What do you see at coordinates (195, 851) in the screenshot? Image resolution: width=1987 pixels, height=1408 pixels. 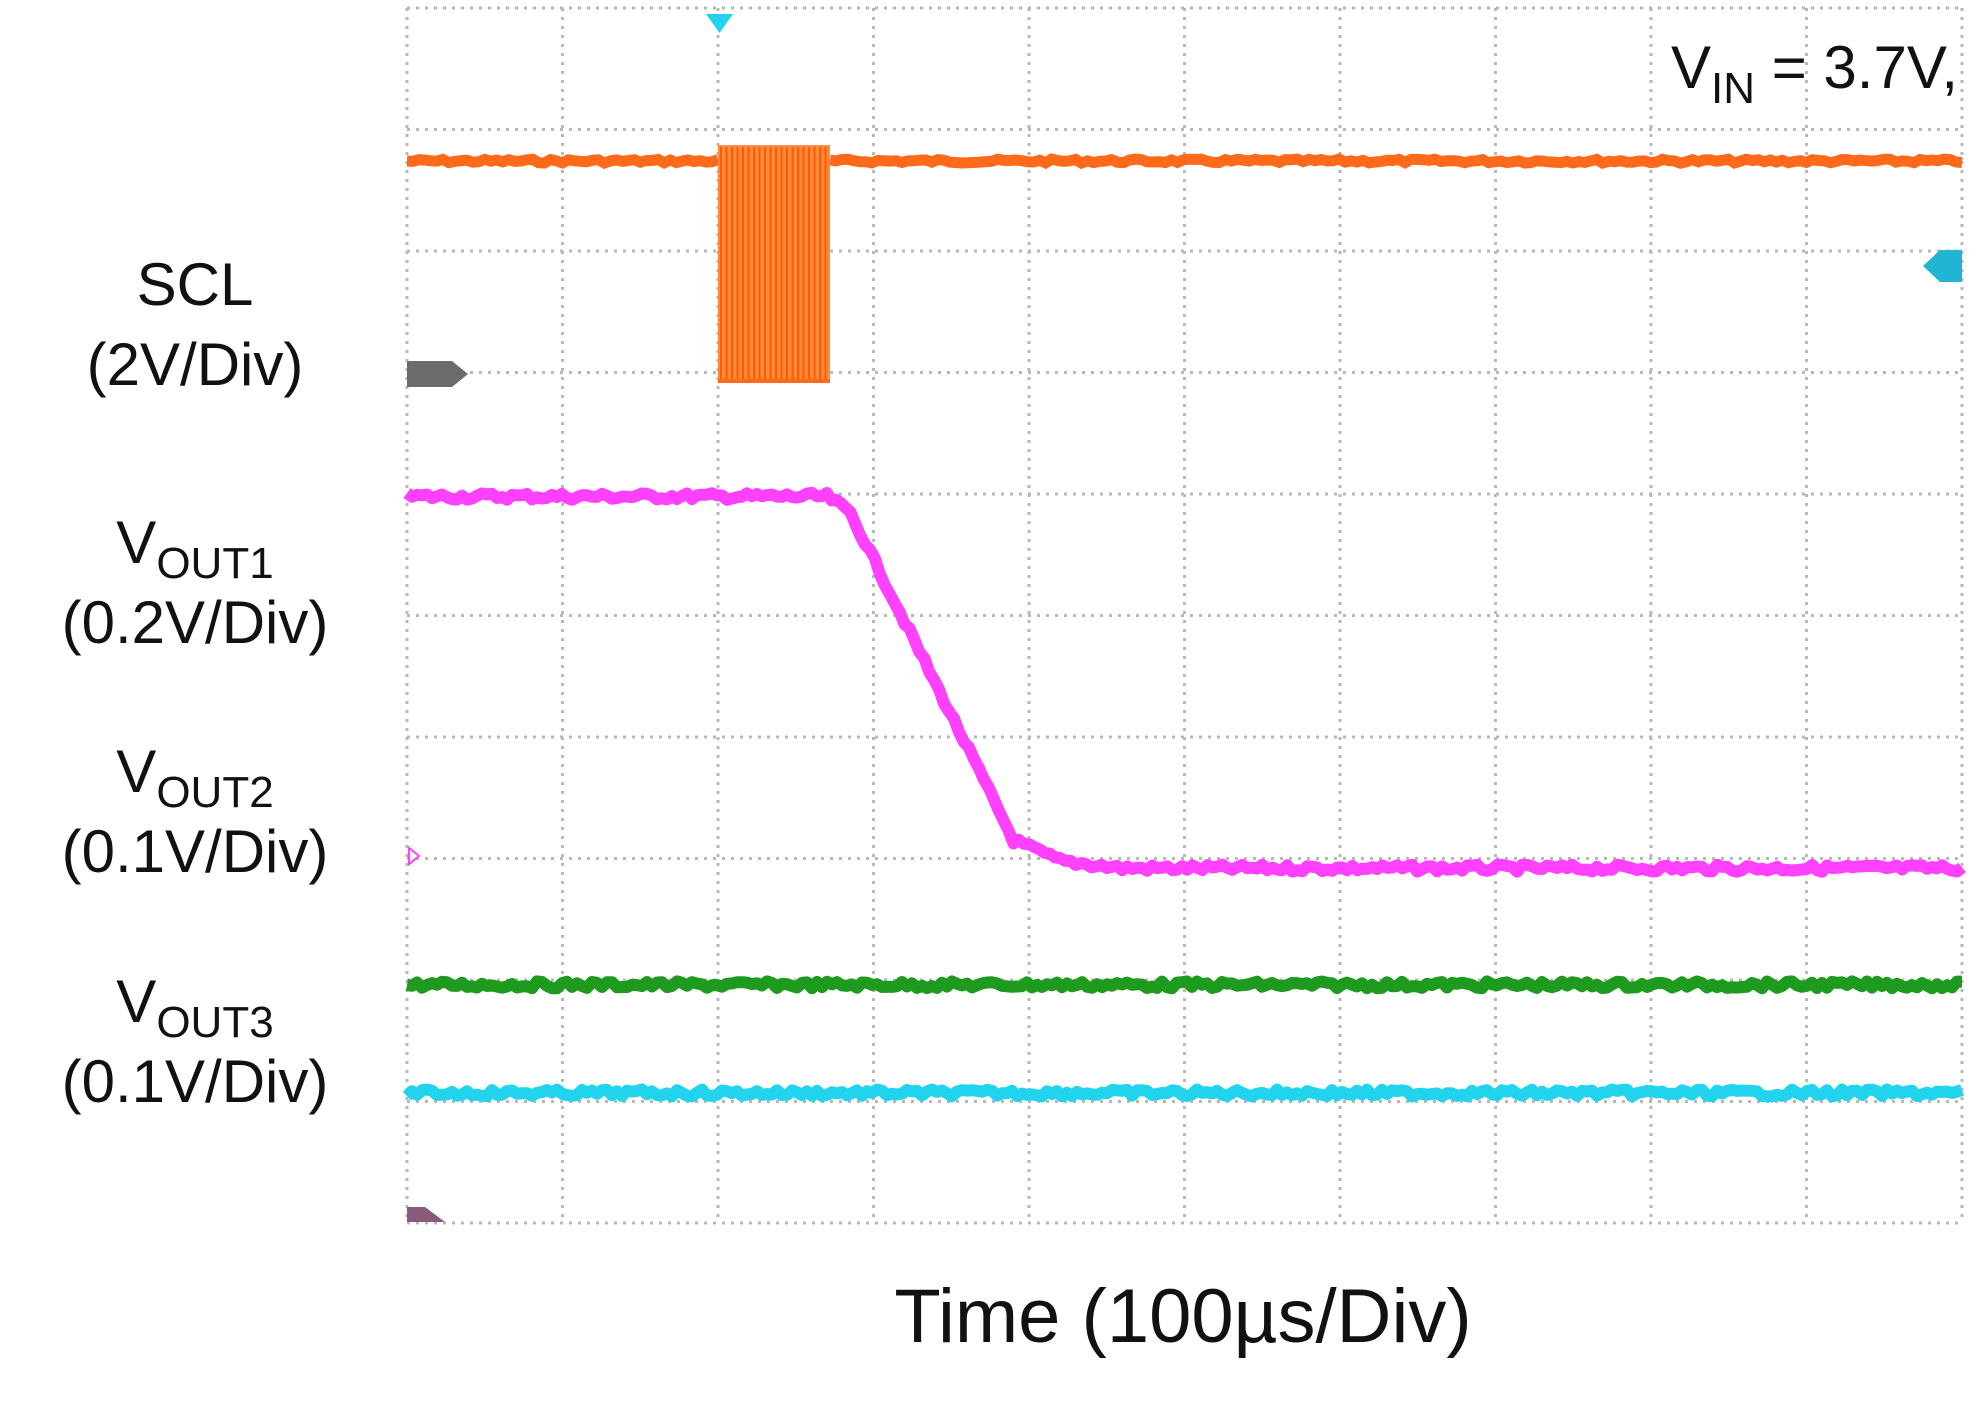 I see `channel-scale-vout2: (0.1V/Div)` at bounding box center [195, 851].